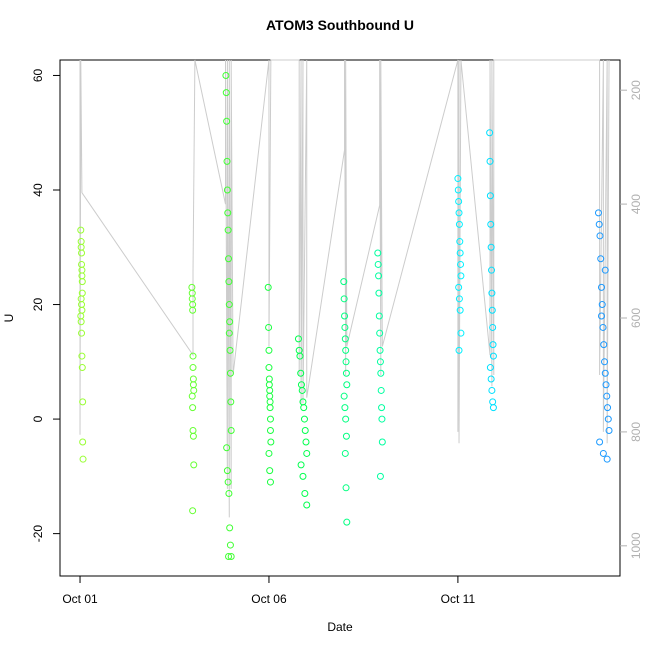 Image resolution: width=650 pixels, height=650 pixels. I want to click on x-tick-label: Oct 06, so click(269, 599).